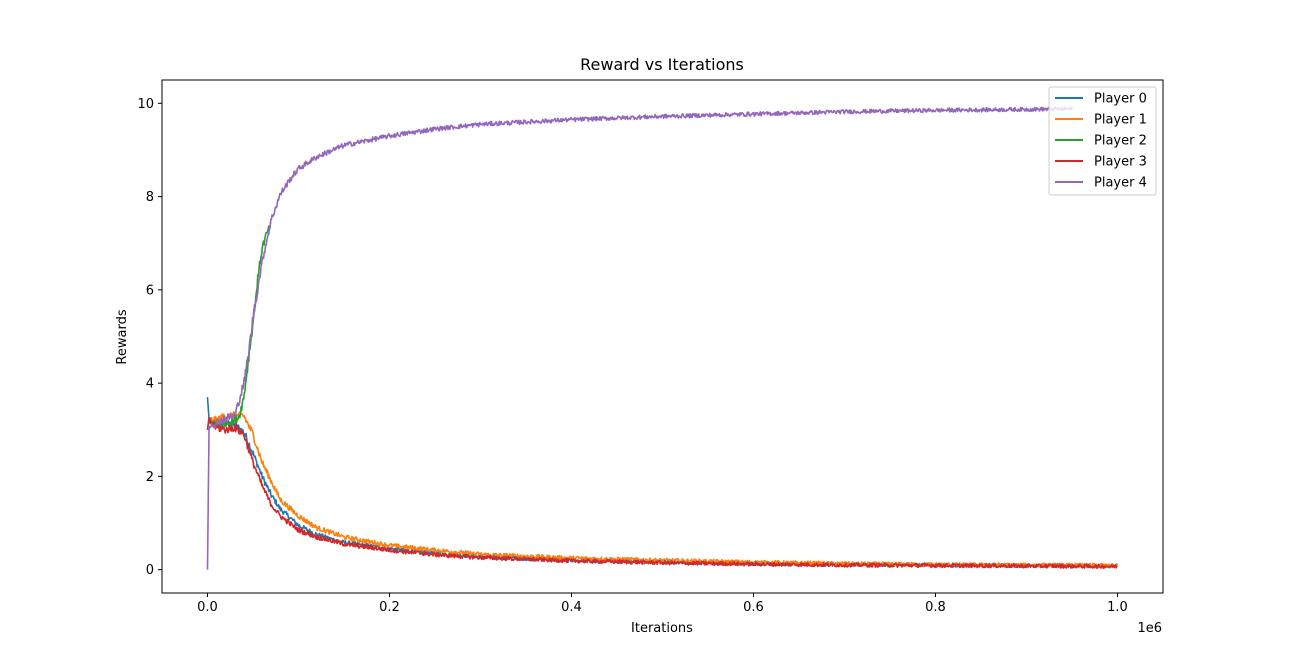  Describe the element at coordinates (935, 607) in the screenshot. I see `x-tick-label: 0.8` at that location.